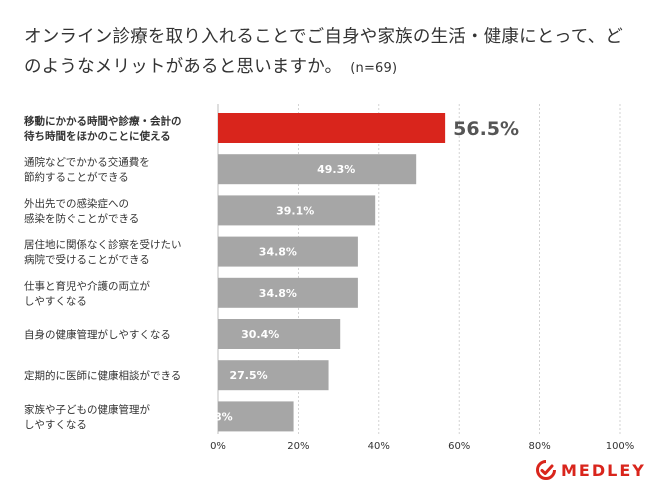  I want to click on bar-value-label: 18.8%, so click(213, 416).